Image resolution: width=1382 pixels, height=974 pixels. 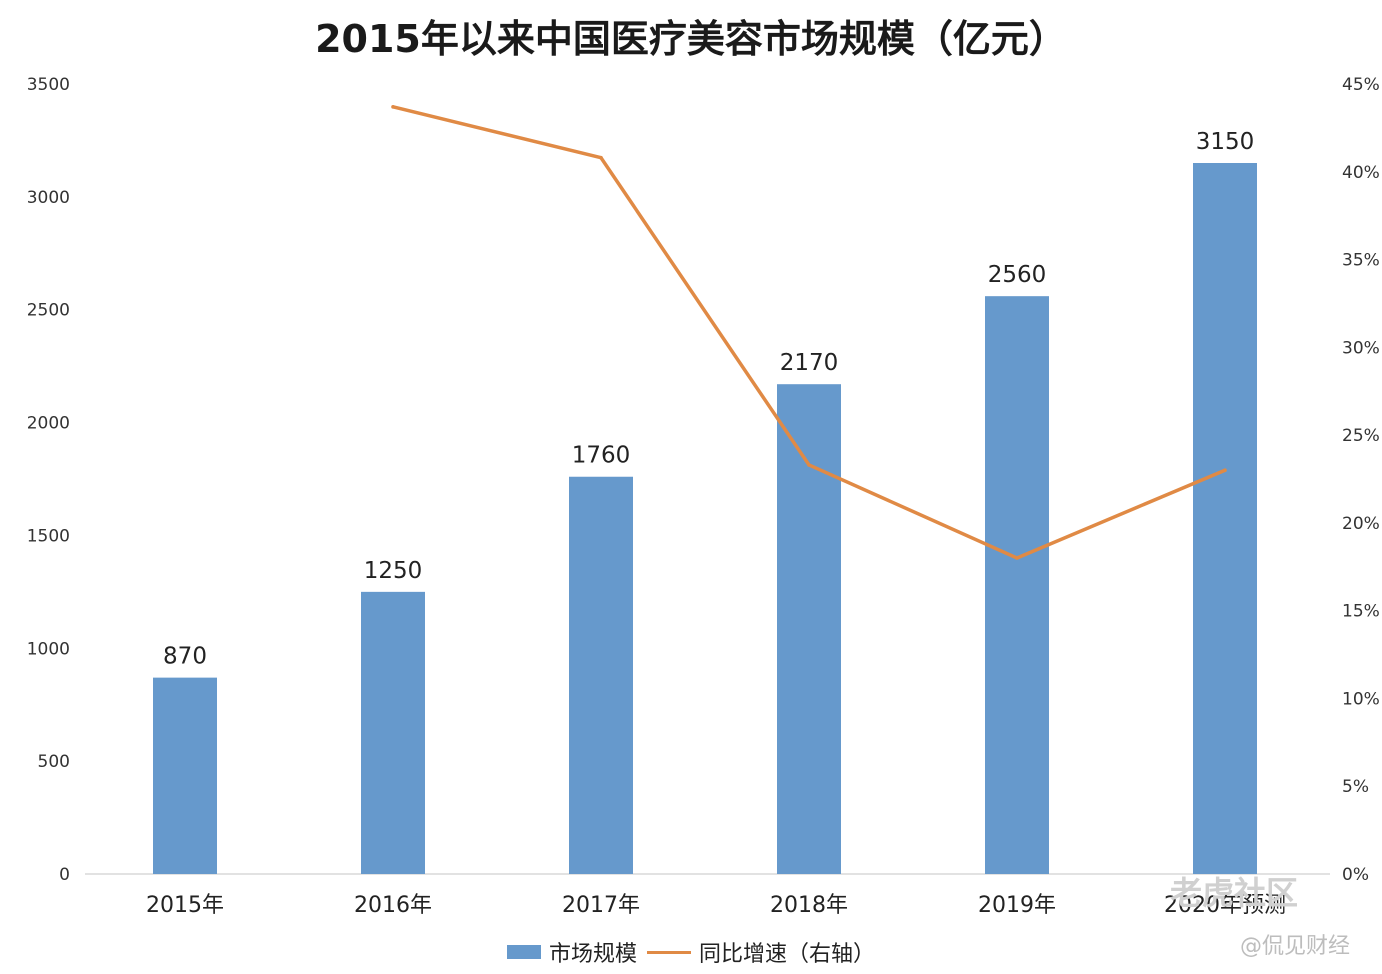 What do you see at coordinates (1295, 946) in the screenshot?
I see `watermark-source: @侃见财经` at bounding box center [1295, 946].